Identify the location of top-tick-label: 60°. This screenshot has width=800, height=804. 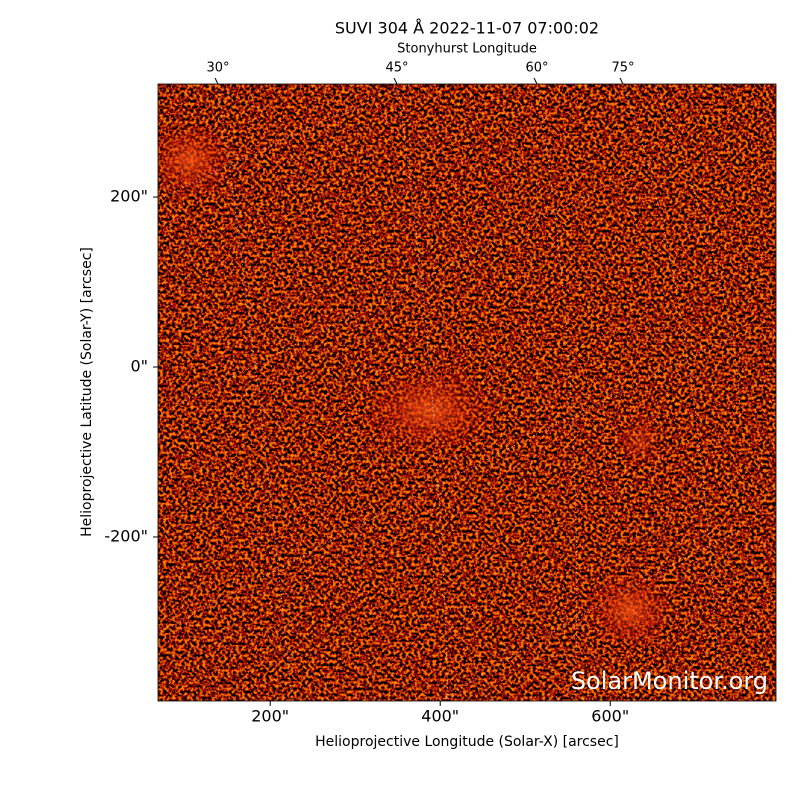
(536, 68).